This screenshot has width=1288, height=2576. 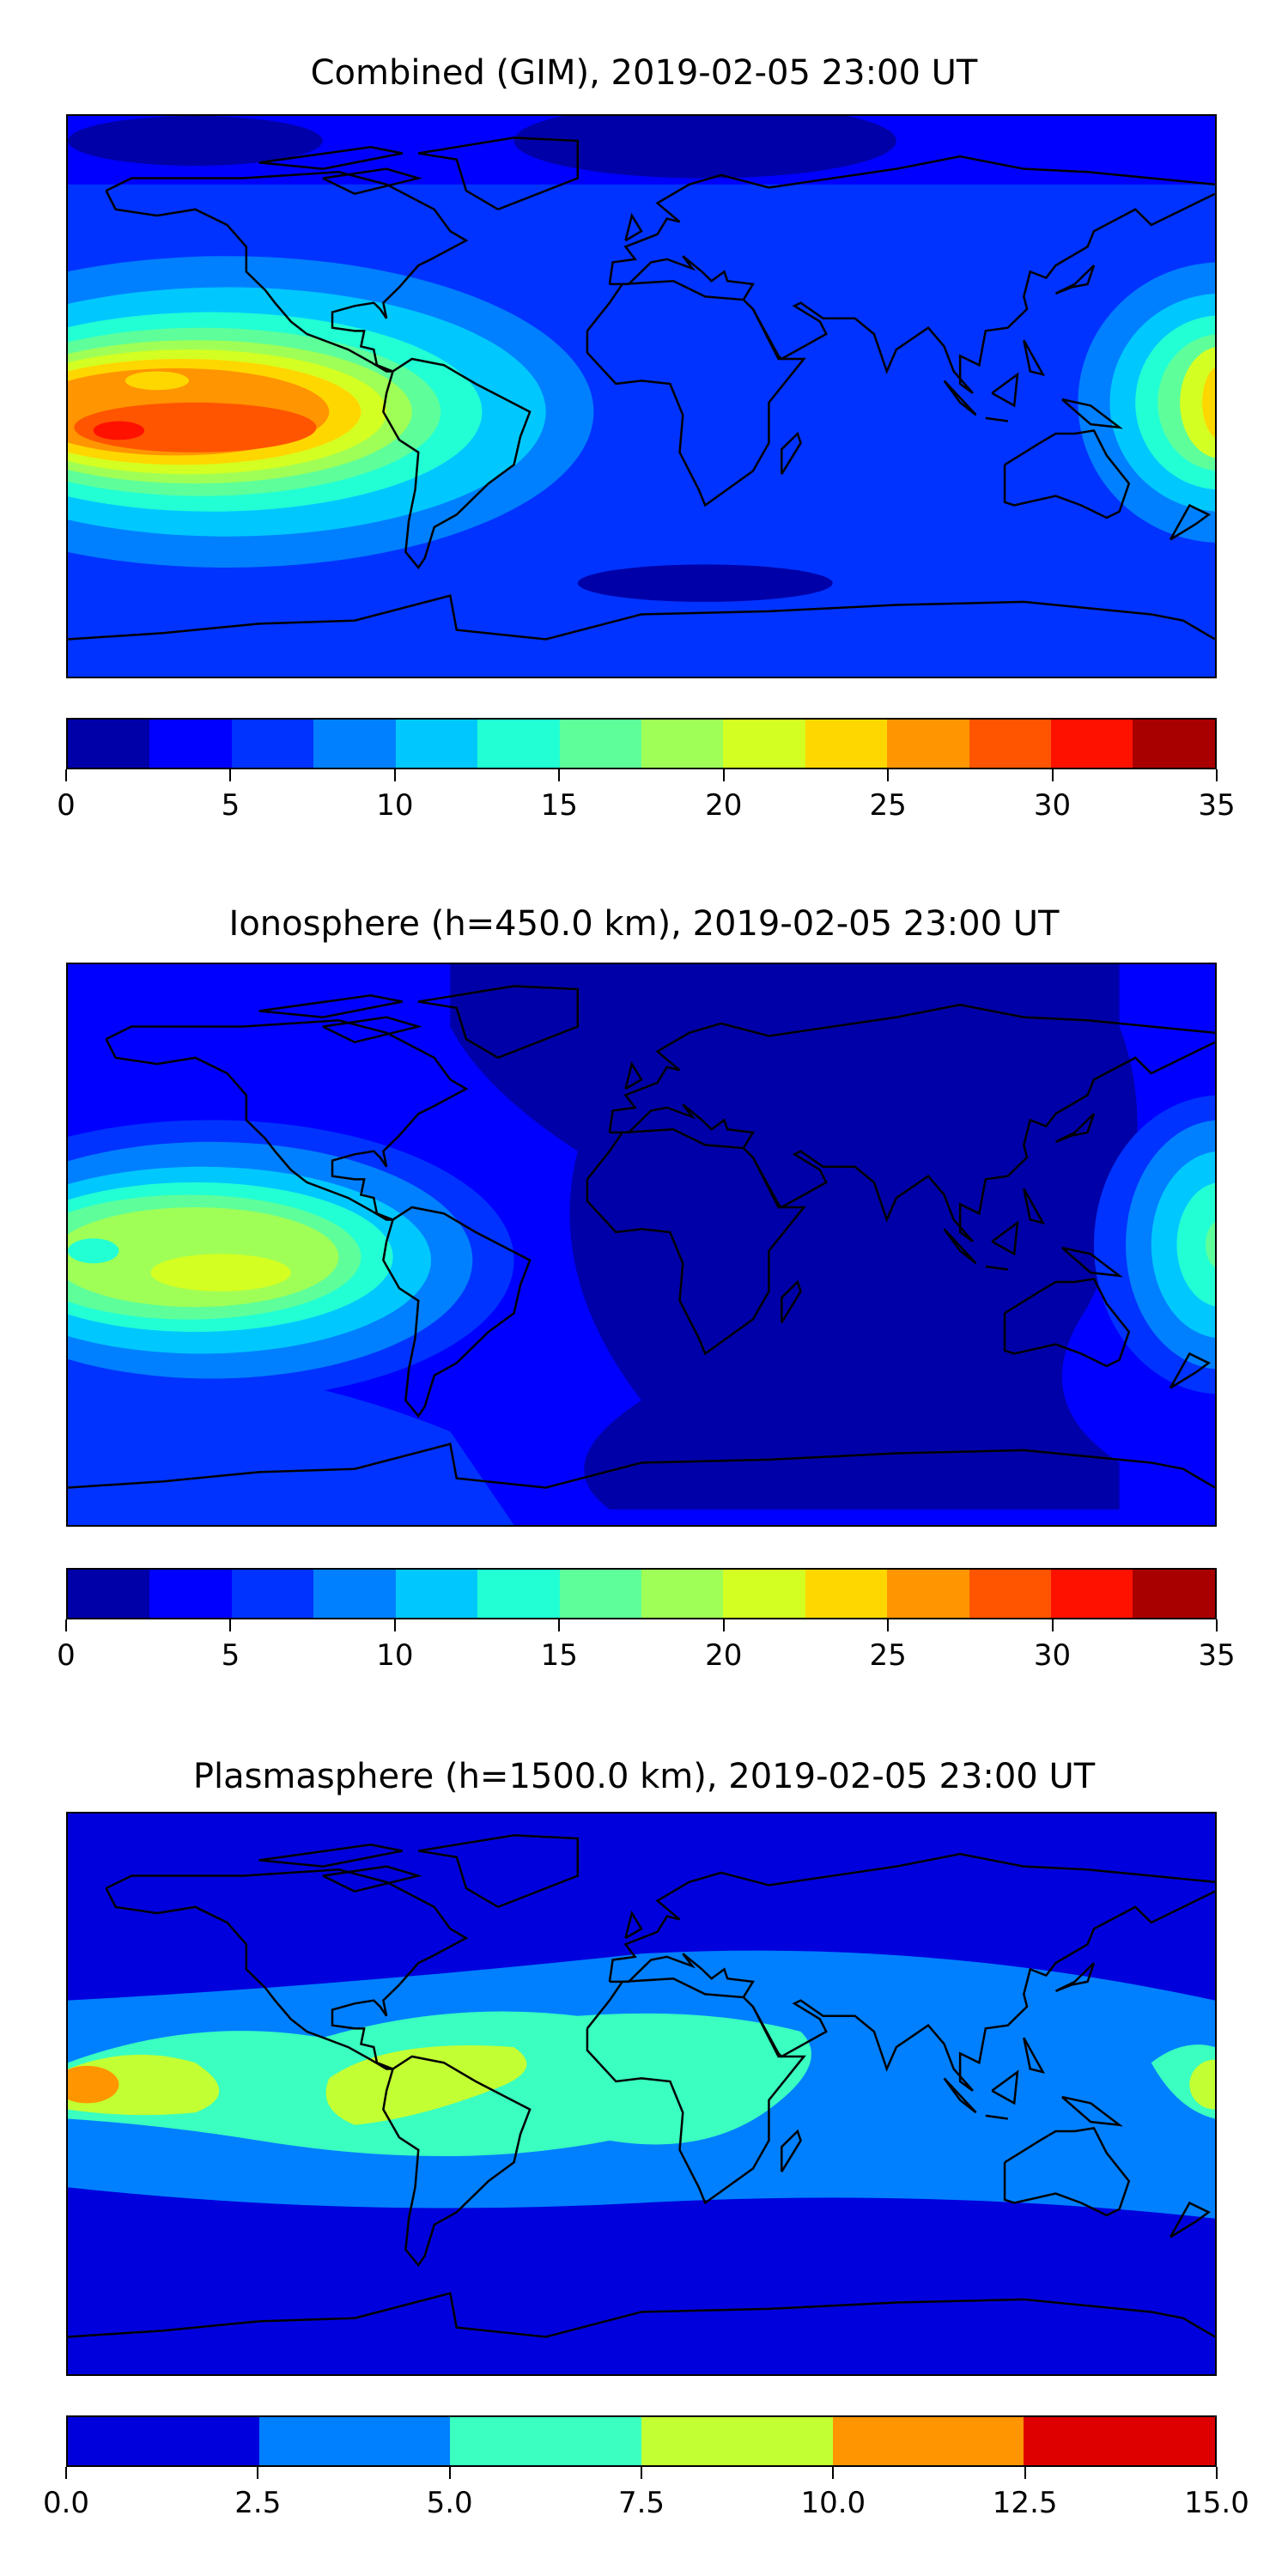 What do you see at coordinates (646, 2497) in the screenshot?
I see `colorbar-3-ticks: 0.0 2.5 5.0 7.5 10.0 12.5 15.0` at bounding box center [646, 2497].